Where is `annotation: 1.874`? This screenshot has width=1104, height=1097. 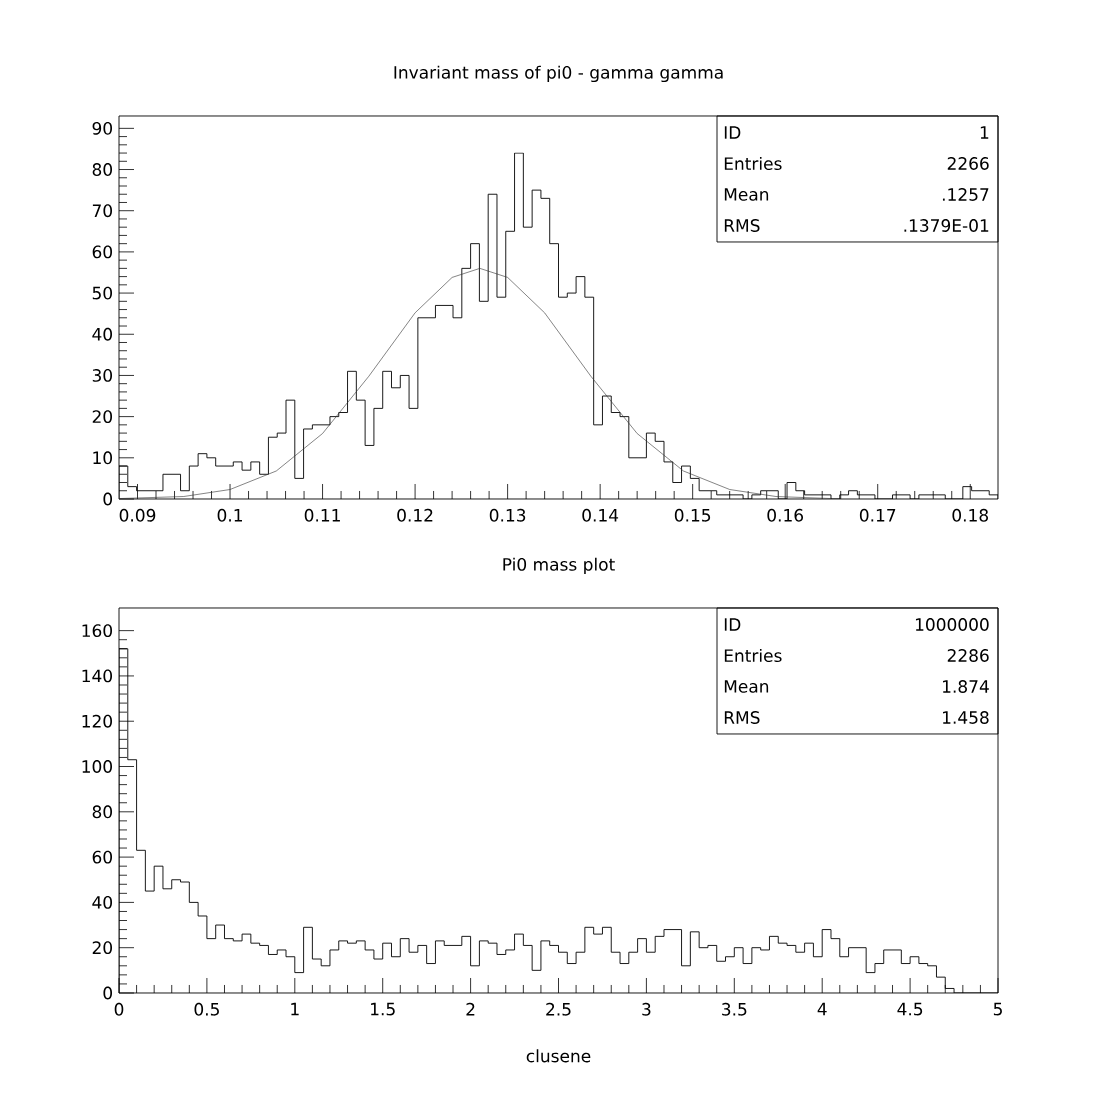
annotation: 1.874 is located at coordinates (966, 686).